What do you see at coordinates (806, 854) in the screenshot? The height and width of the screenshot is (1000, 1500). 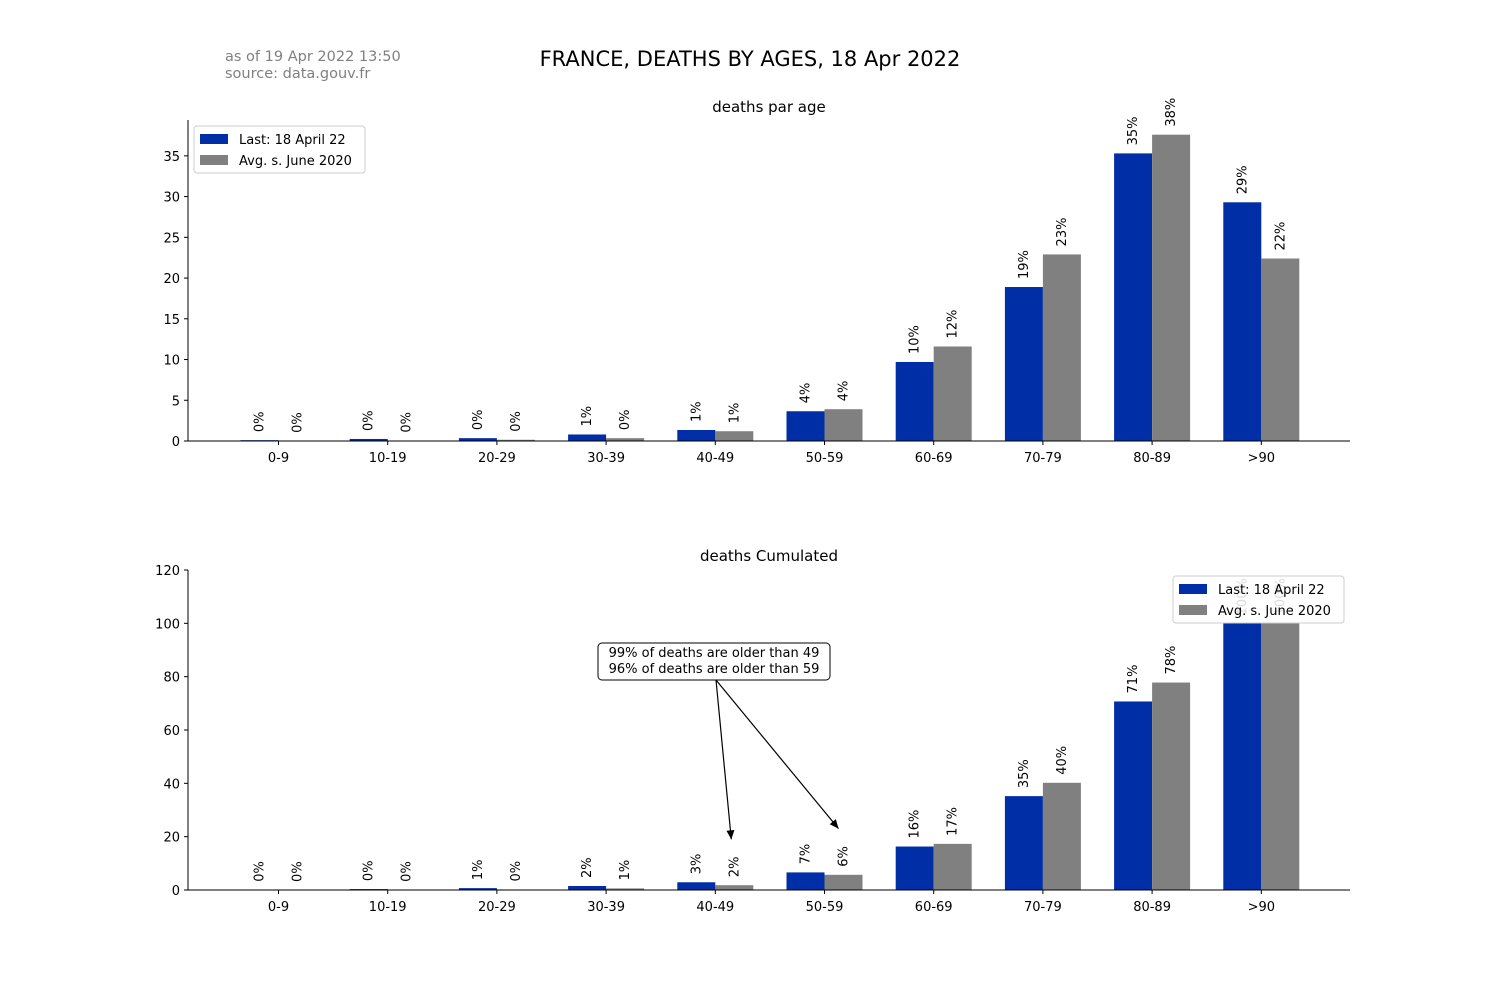 I see `data-label: 7%` at bounding box center [806, 854].